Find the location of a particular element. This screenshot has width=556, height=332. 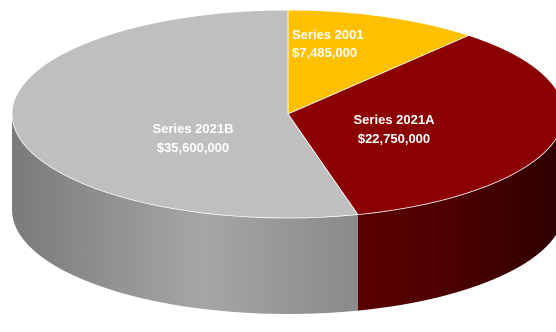

slice-label-value-0: $7,485,000 is located at coordinates (324, 52).